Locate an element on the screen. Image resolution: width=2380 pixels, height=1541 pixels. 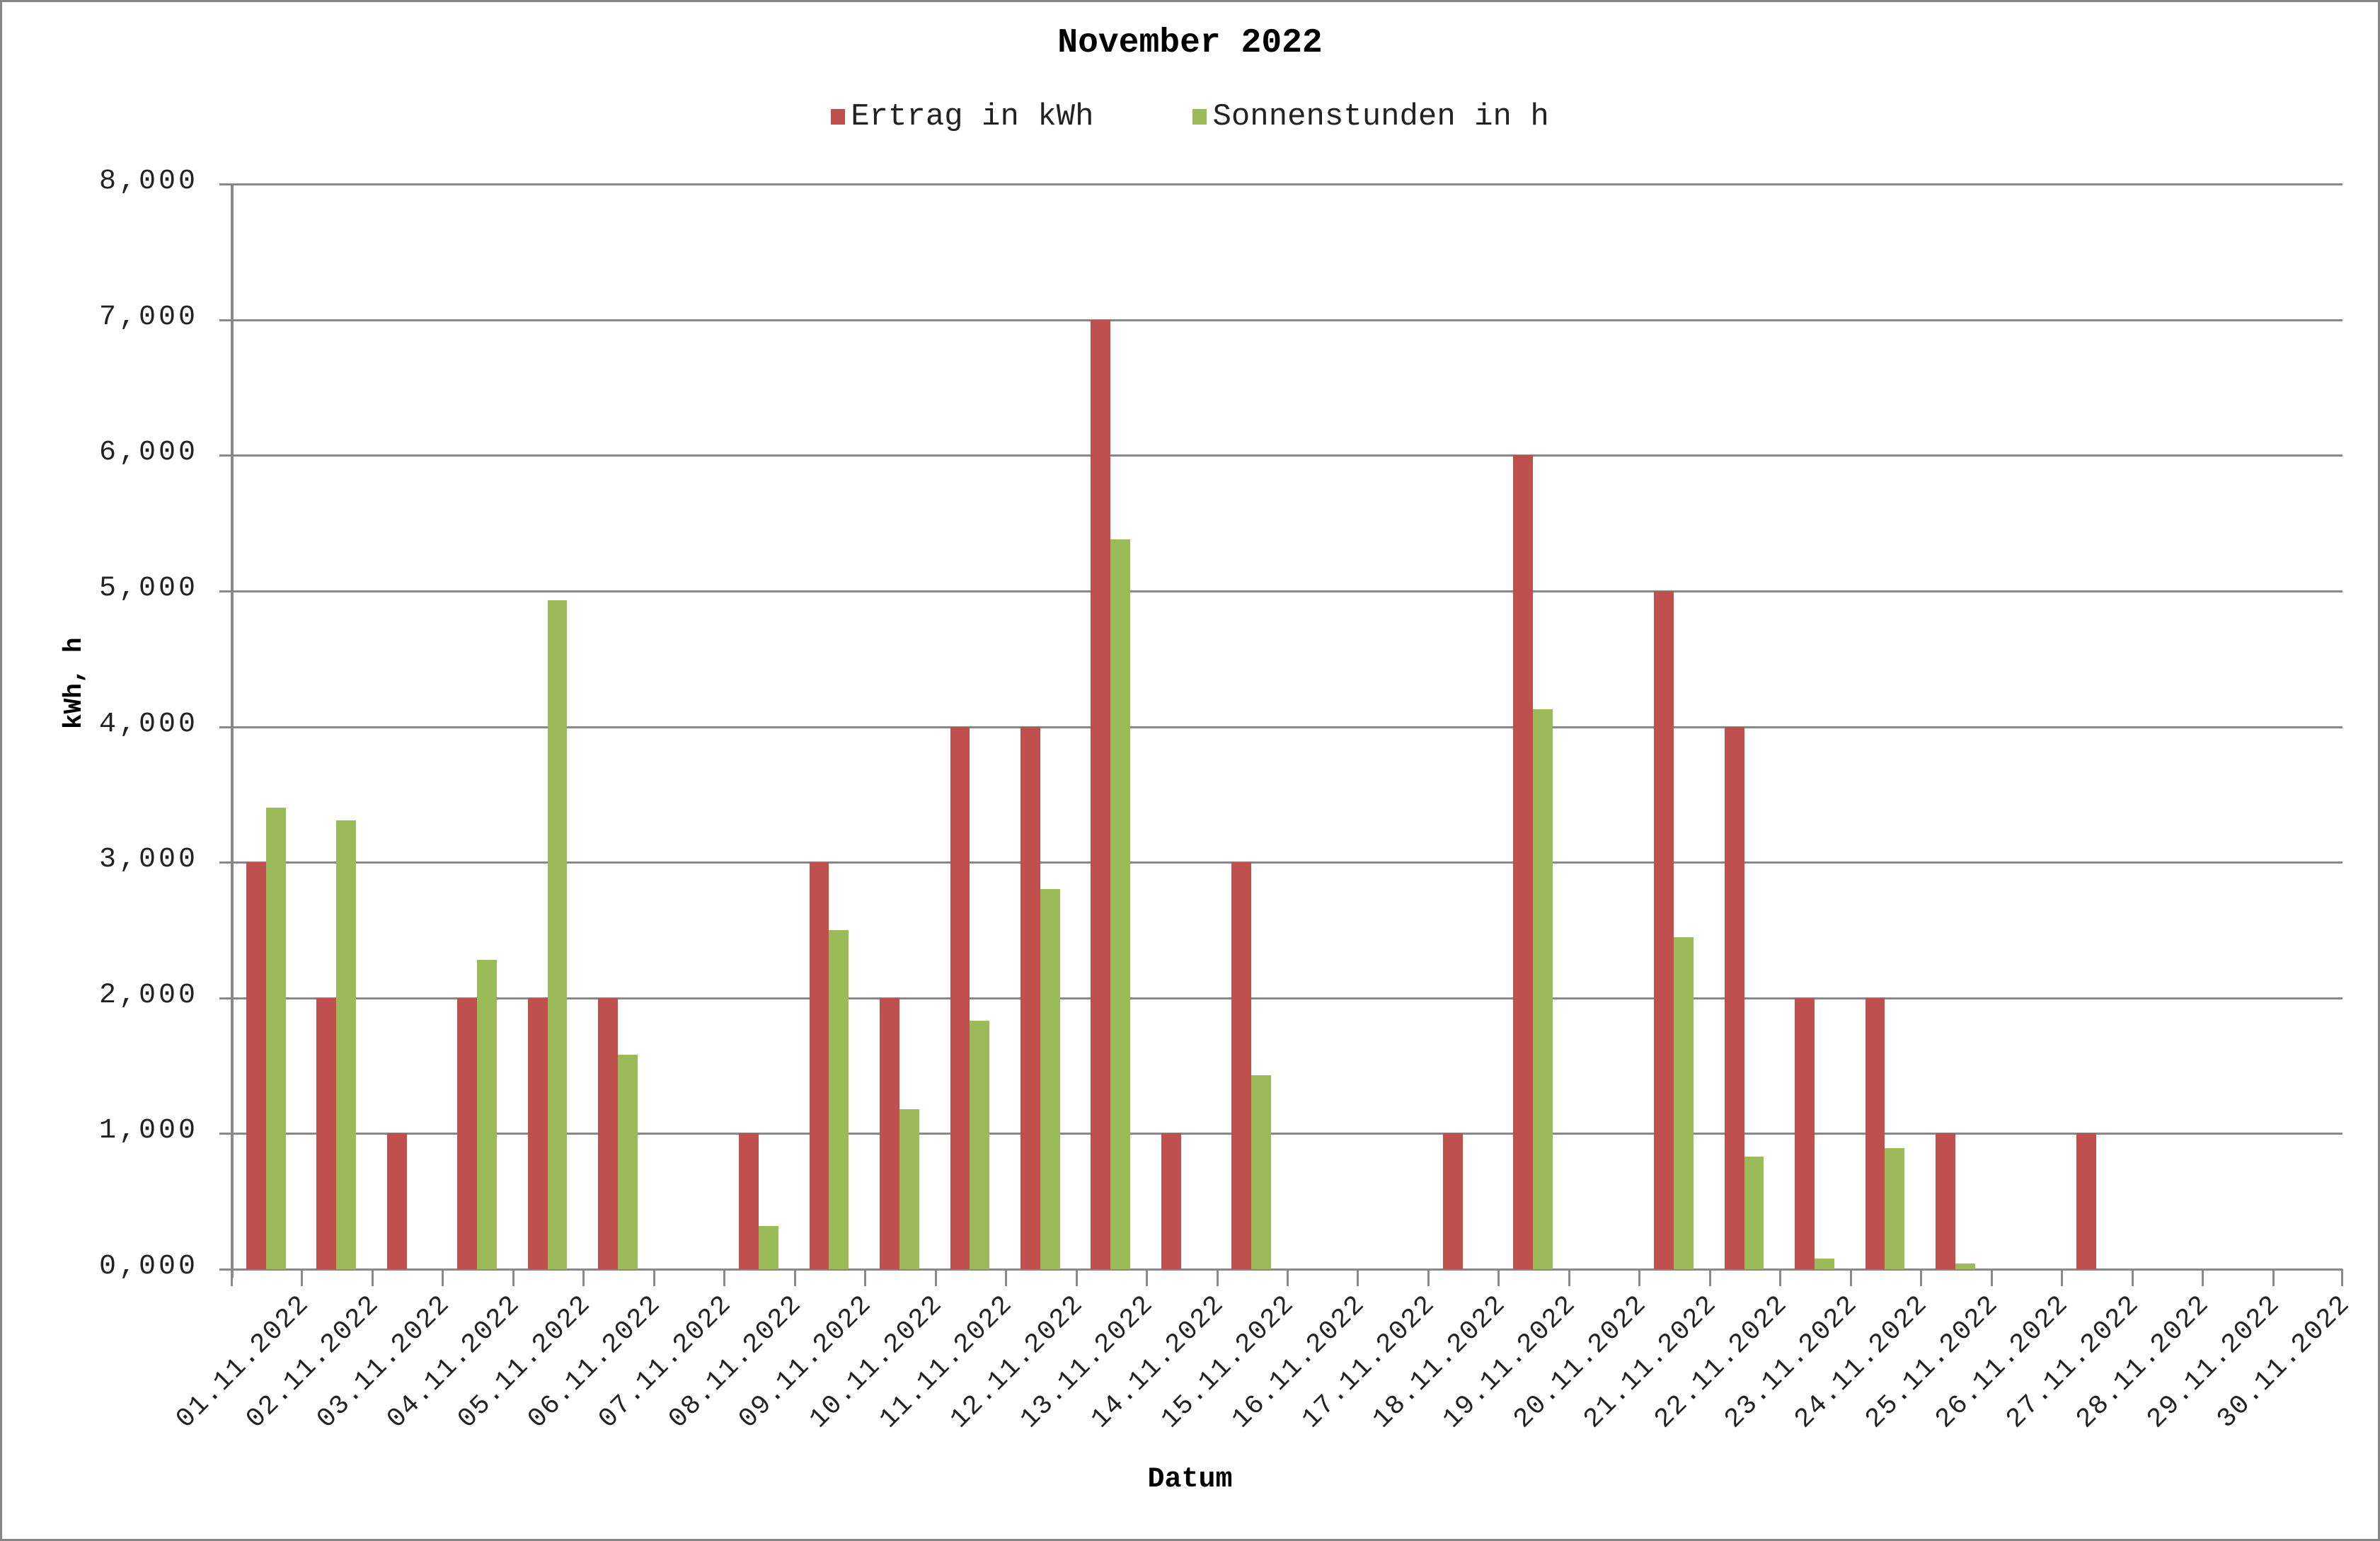
legend-item-ertrag: Ertrag in kWh is located at coordinates (962, 116).